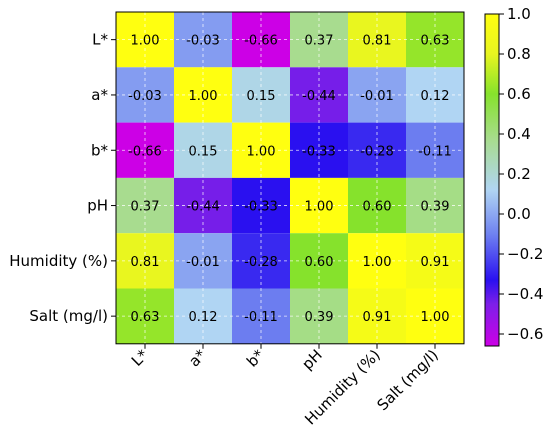 This screenshot has width=550, height=440. Describe the element at coordinates (99, 95) in the screenshot. I see `y-tick-label: a*` at that location.